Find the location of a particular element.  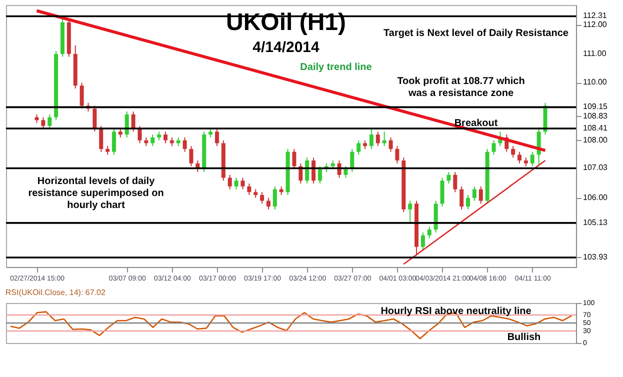

y-tick-label: 107.03 is located at coordinates (595, 167).